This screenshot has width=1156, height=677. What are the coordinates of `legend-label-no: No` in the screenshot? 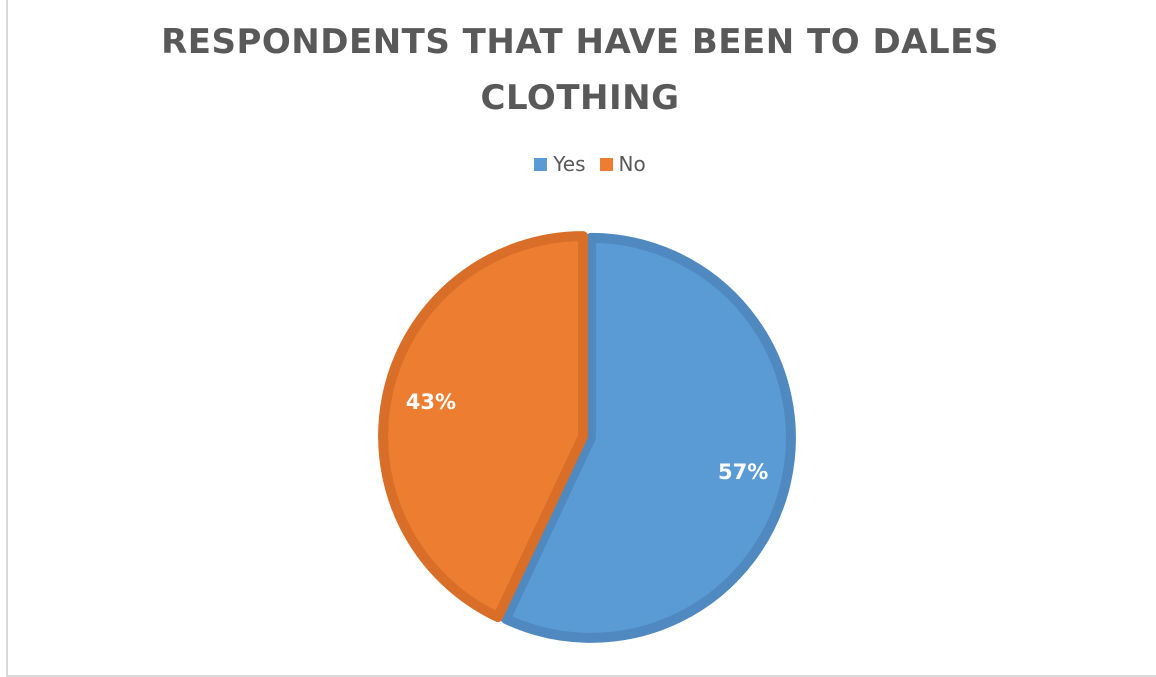 It's located at (632, 164).